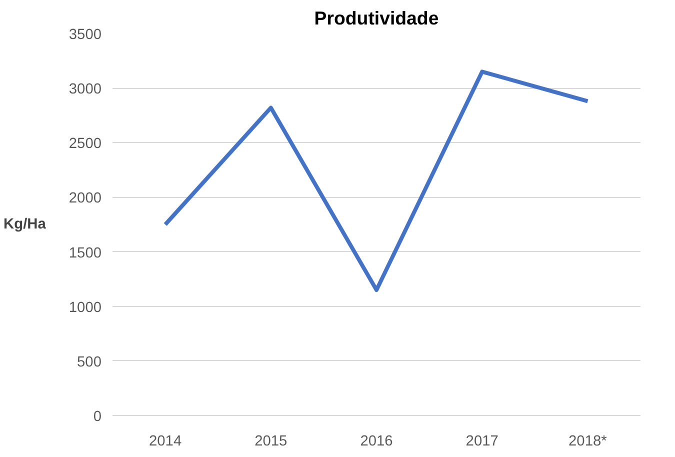  Describe the element at coordinates (271, 442) in the screenshot. I see `x-tick-label: 2015` at that location.